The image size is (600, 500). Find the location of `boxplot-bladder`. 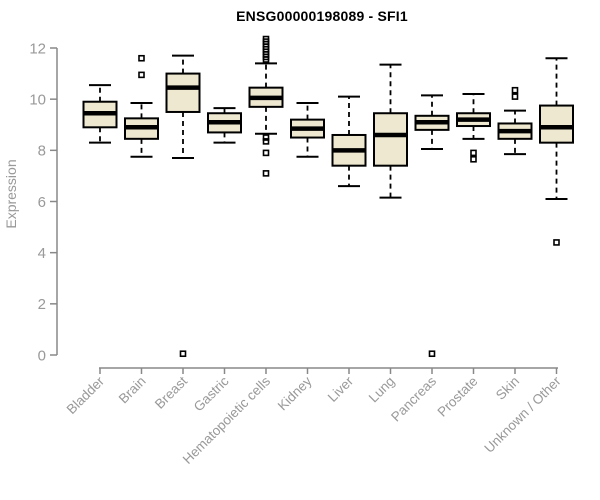

boxplot-bladder is located at coordinates (100, 114).